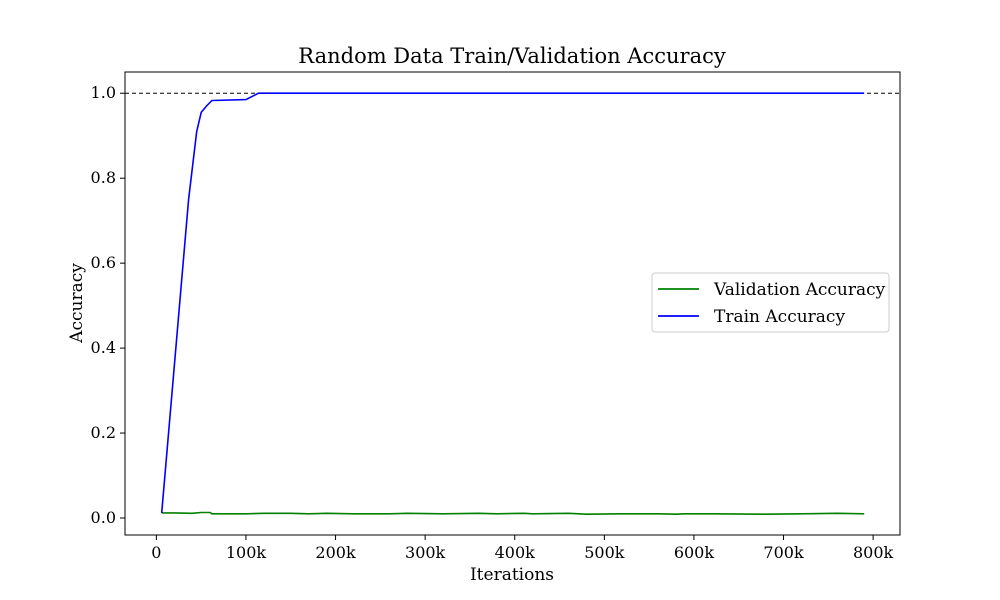 This screenshot has width=1000, height=600. I want to click on x-tick-label: 300k, so click(425, 552).